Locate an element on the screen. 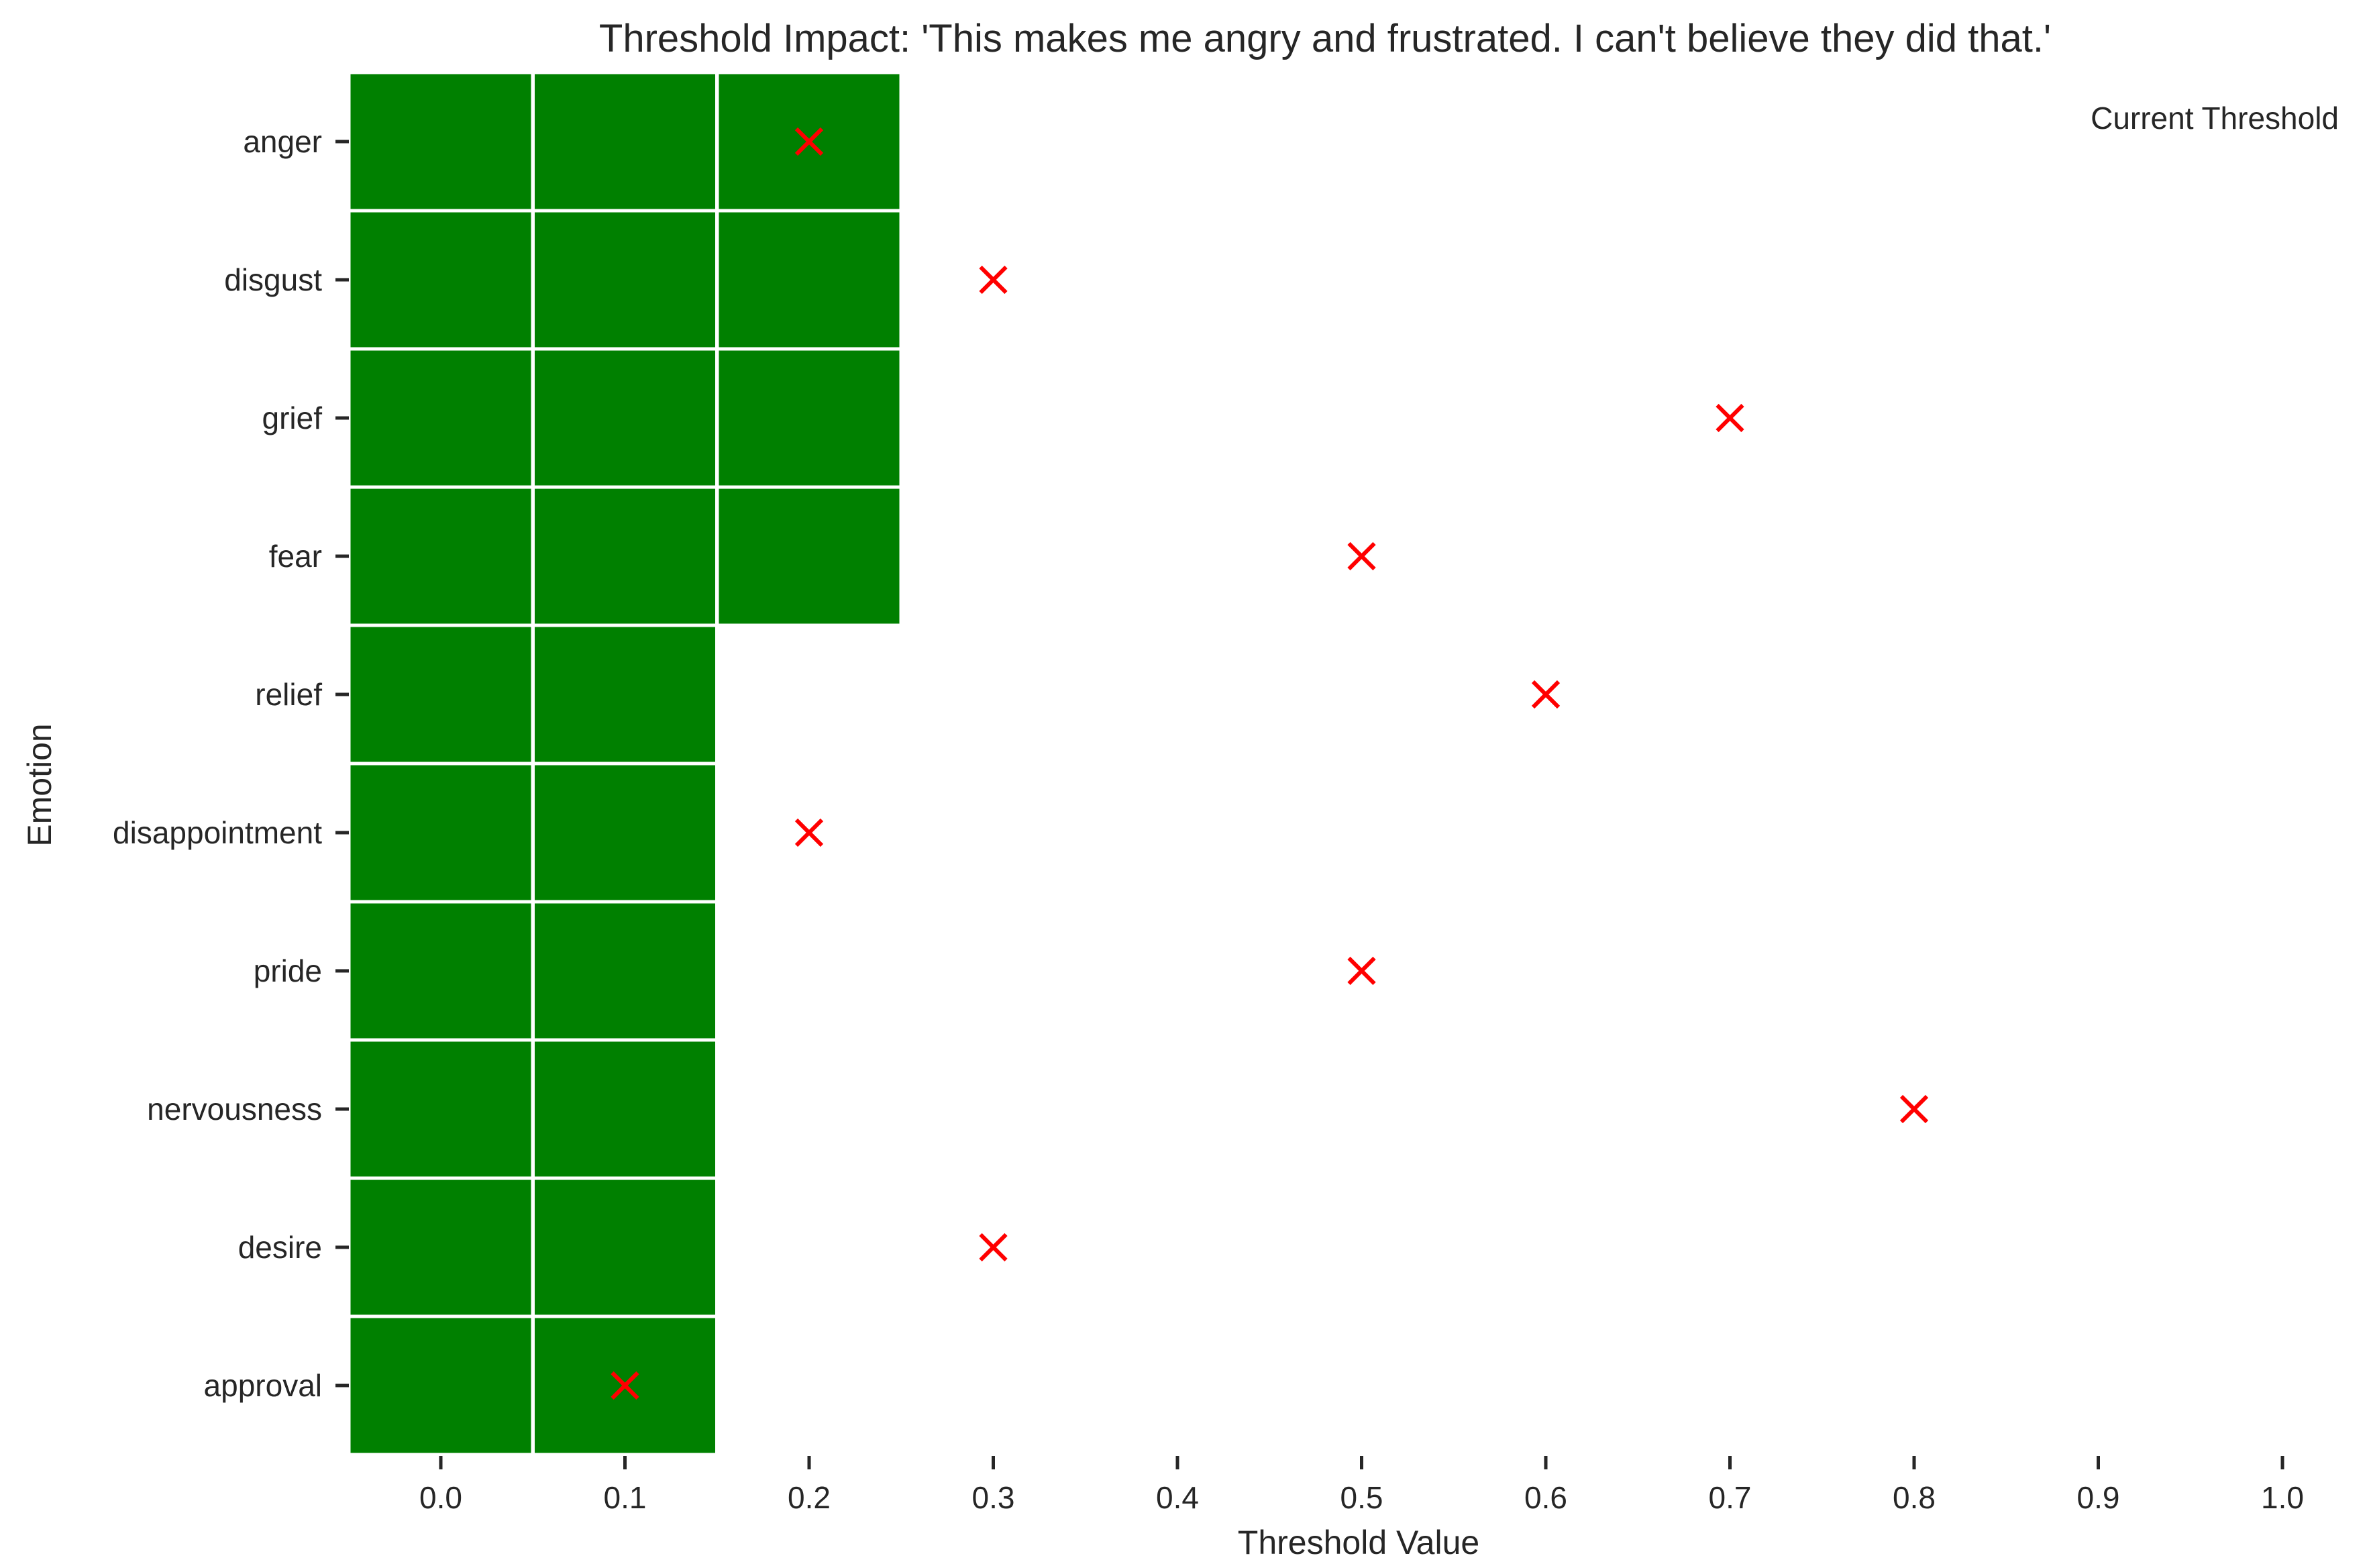 This screenshot has height=1568, width=2369. y-tick-label-nervousness: nervousness is located at coordinates (234, 1109).